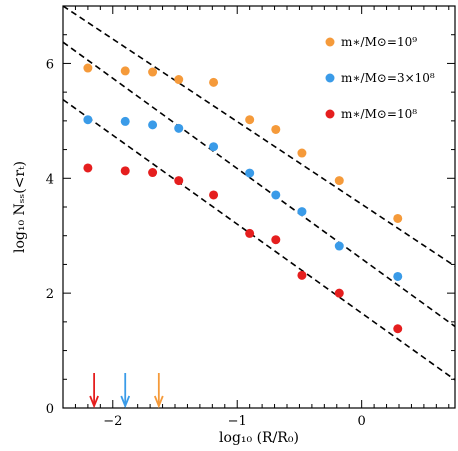 Image resolution: width=458 pixels, height=451 pixels. I want to click on x-tick-label: 0, so click(362, 421).